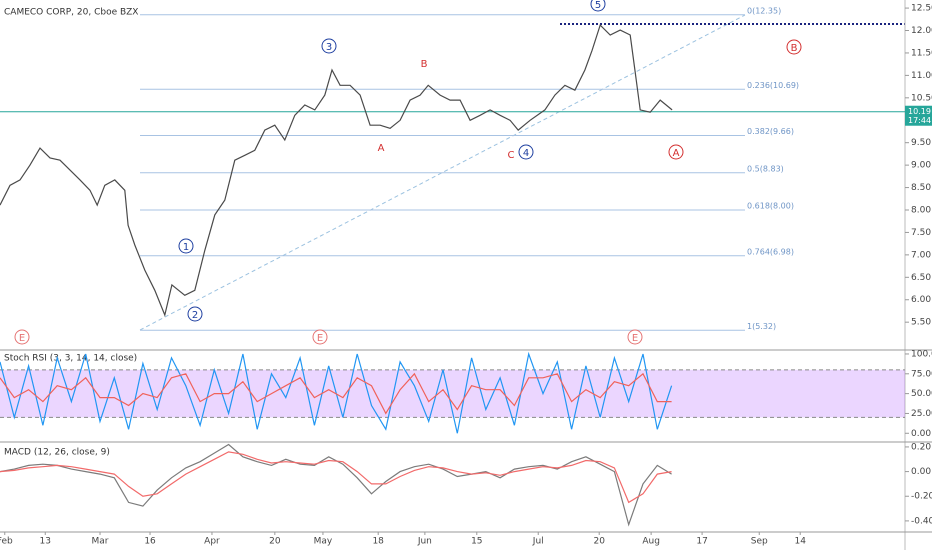 The width and height of the screenshot is (932, 550). I want to click on x-tick-label: 17, so click(701, 542).